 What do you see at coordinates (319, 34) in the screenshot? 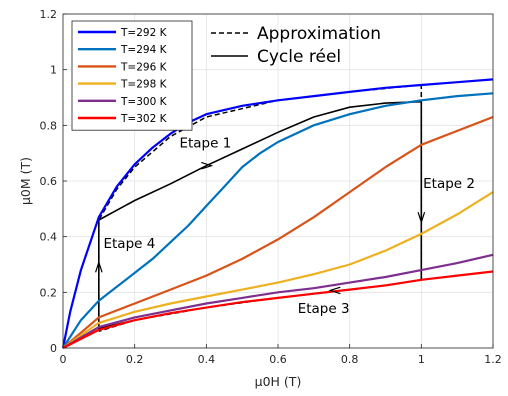
I see `legend-label: Approximation` at bounding box center [319, 34].